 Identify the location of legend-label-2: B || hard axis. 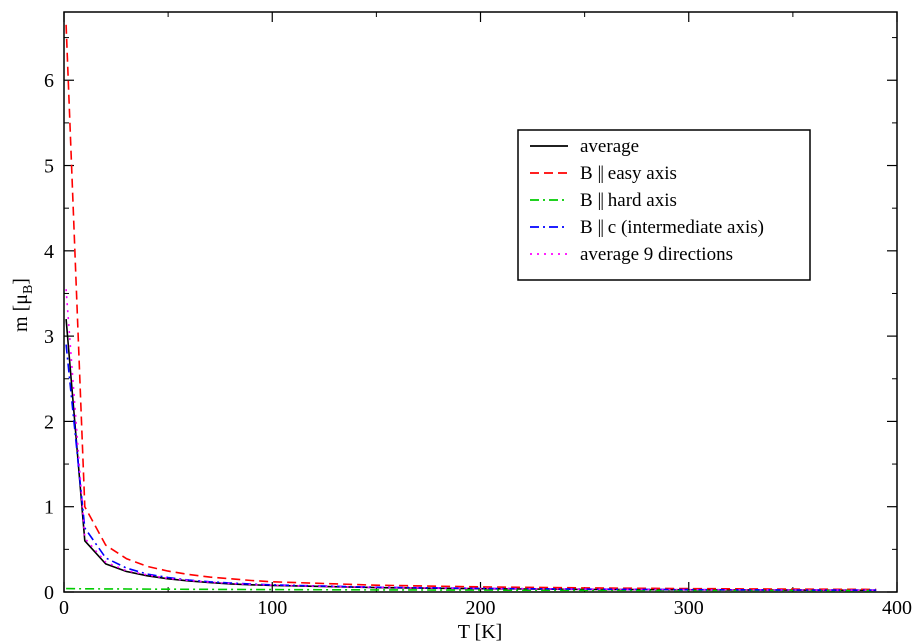
(628, 200).